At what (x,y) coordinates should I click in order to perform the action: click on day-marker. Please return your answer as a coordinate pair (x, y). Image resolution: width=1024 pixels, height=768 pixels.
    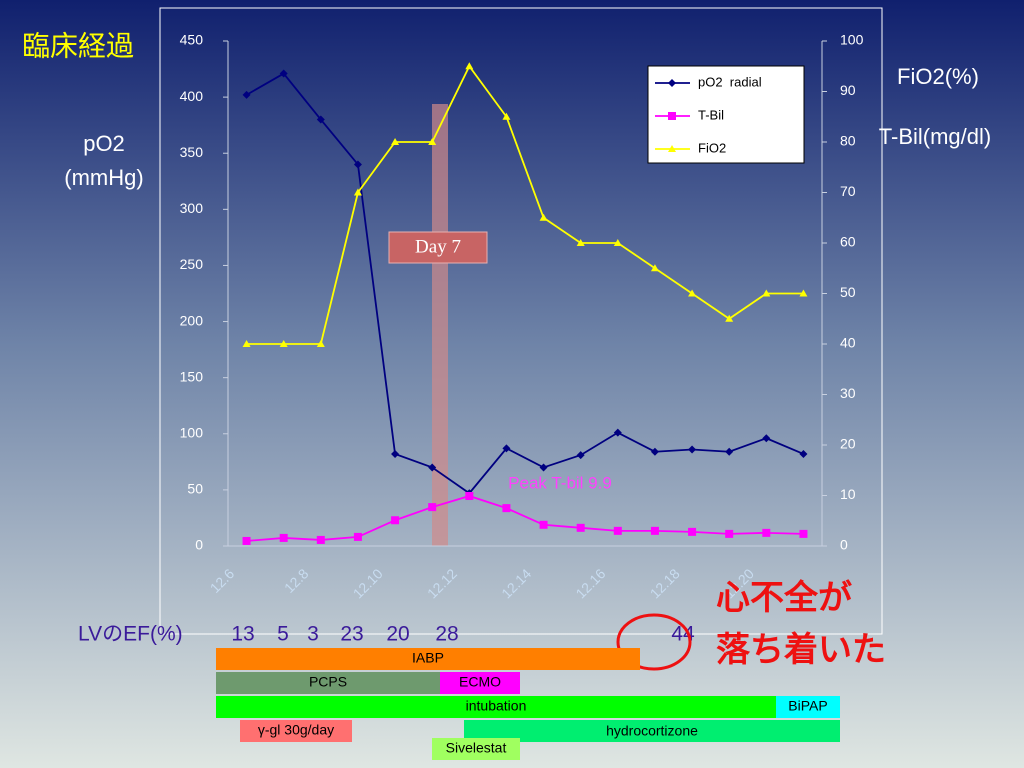
    Looking at the image, I should click on (440, 325).